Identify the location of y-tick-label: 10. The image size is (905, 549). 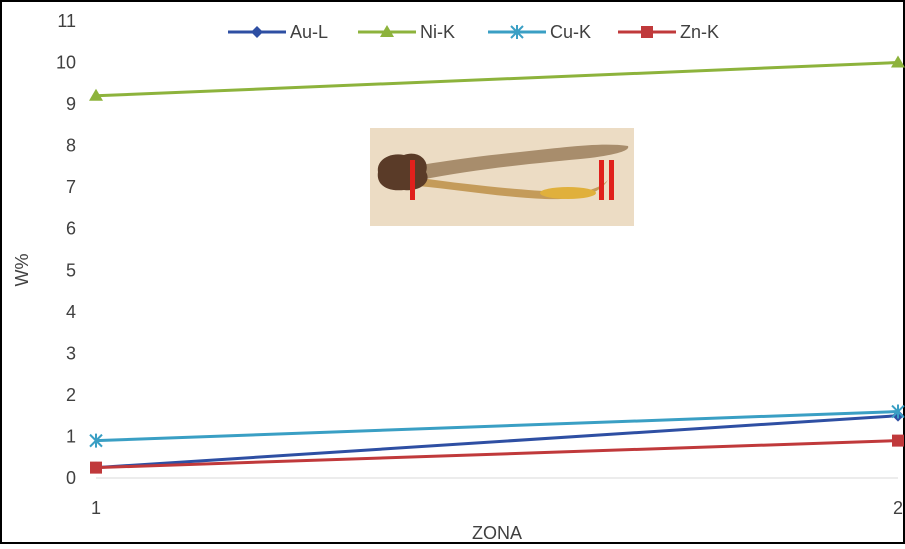
(66, 63).